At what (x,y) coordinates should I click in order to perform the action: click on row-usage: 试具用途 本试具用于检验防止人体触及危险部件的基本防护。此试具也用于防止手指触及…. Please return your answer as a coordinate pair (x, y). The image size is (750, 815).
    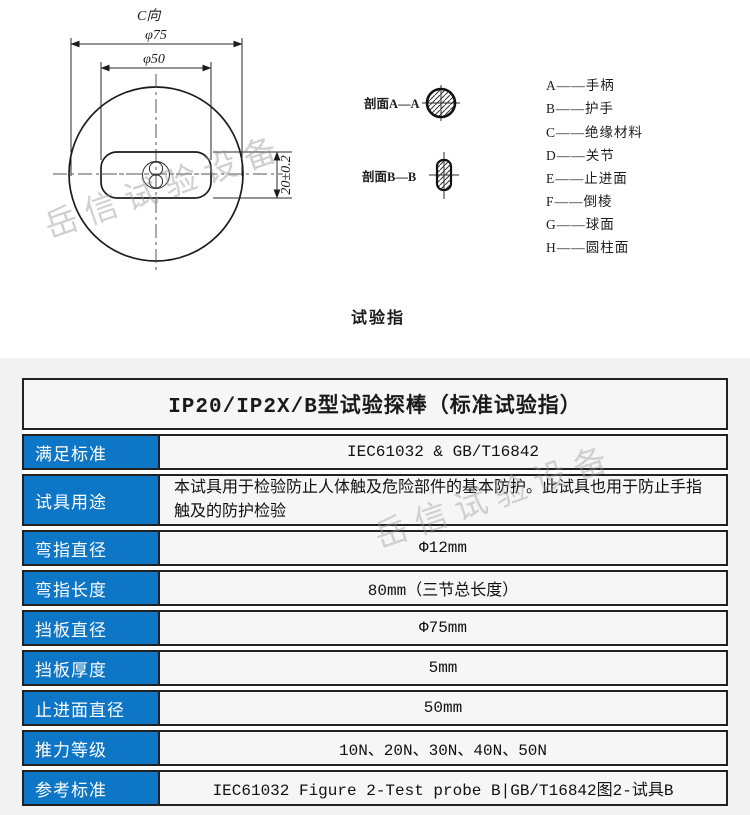
    Looking at the image, I should click on (375, 500).